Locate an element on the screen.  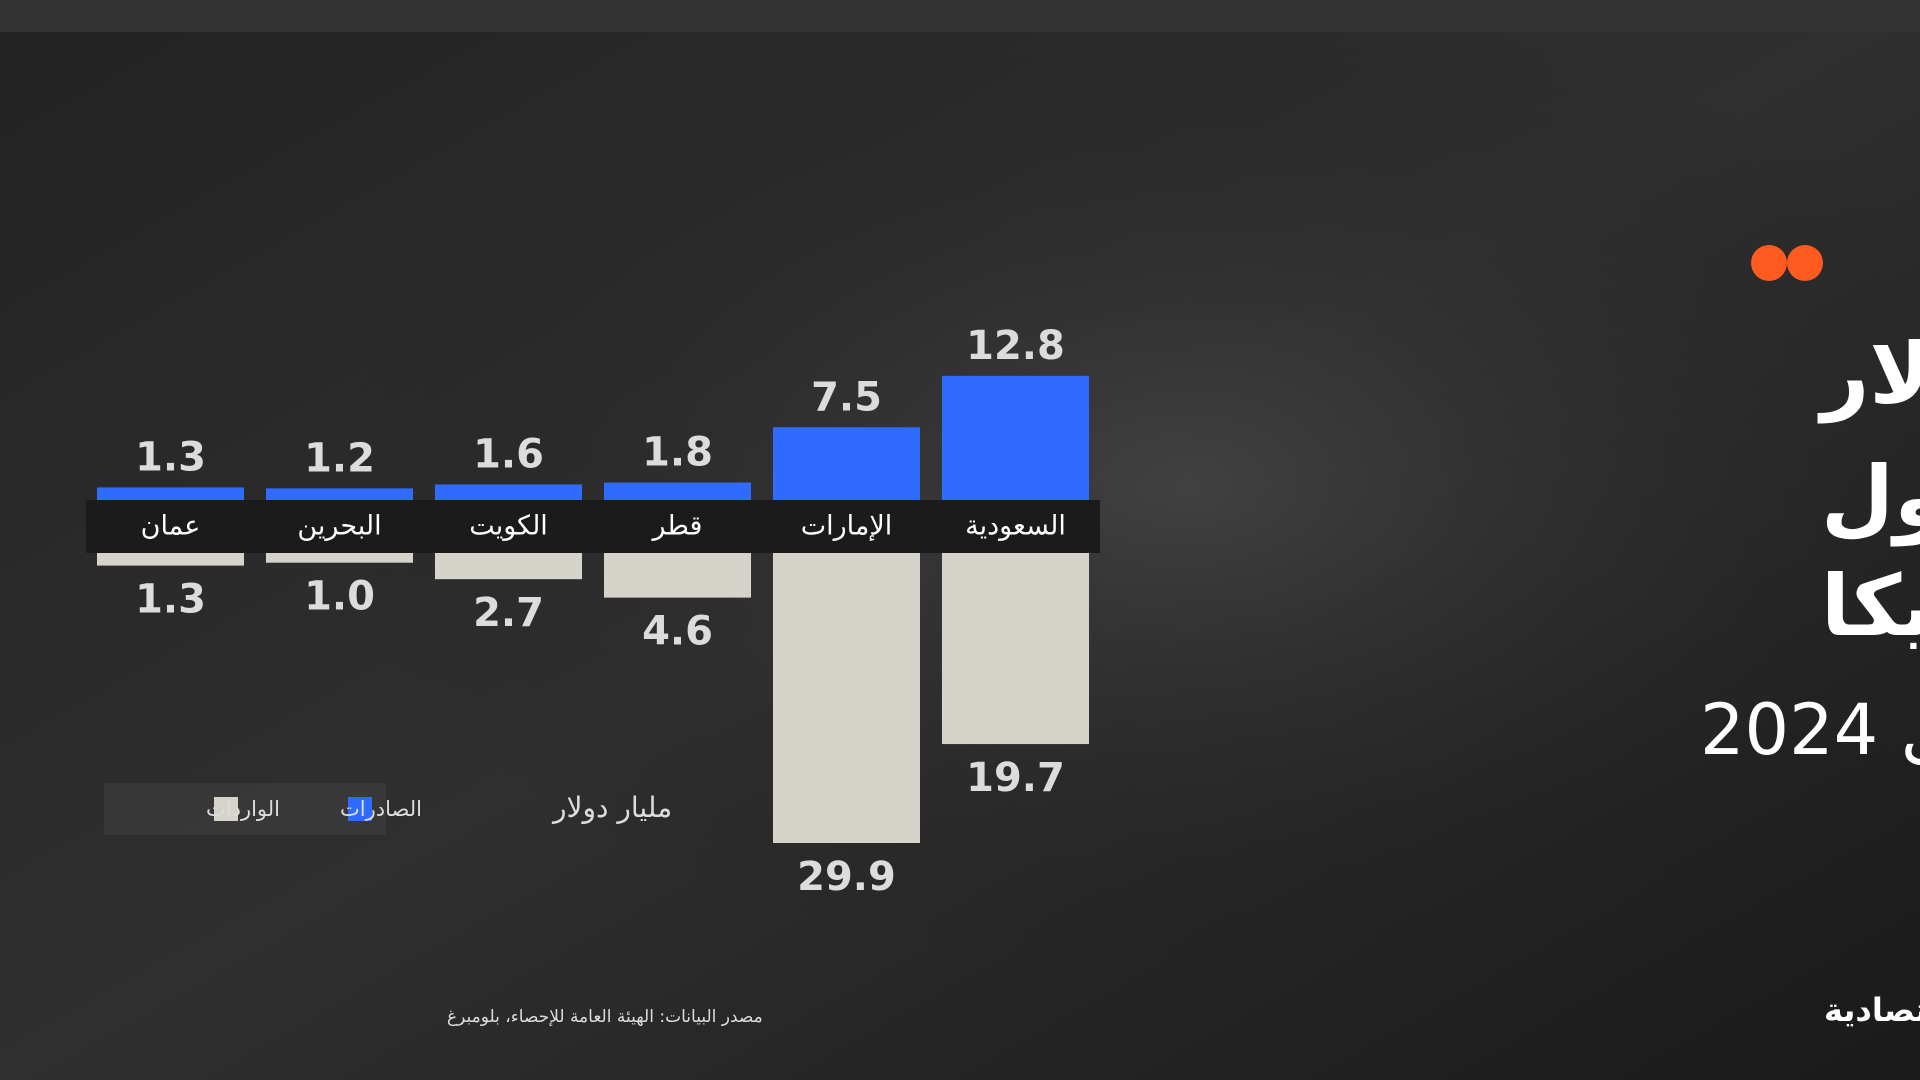
value-label: 7.5 is located at coordinates (846, 397).